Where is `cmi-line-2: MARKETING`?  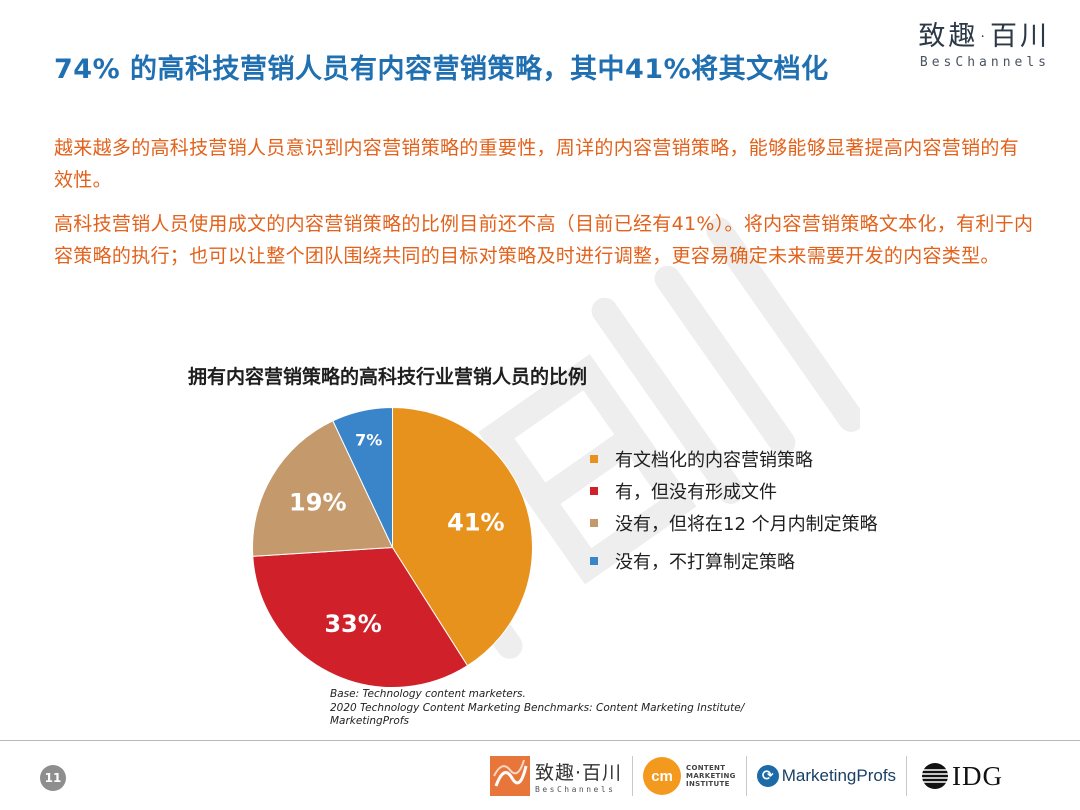 cmi-line-2: MARKETING is located at coordinates (711, 776).